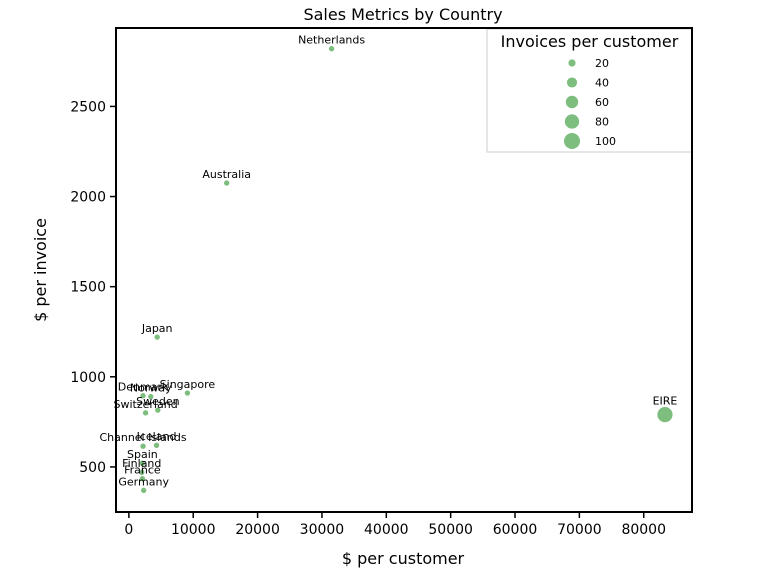  I want to click on point-label: Germany, so click(143, 481).